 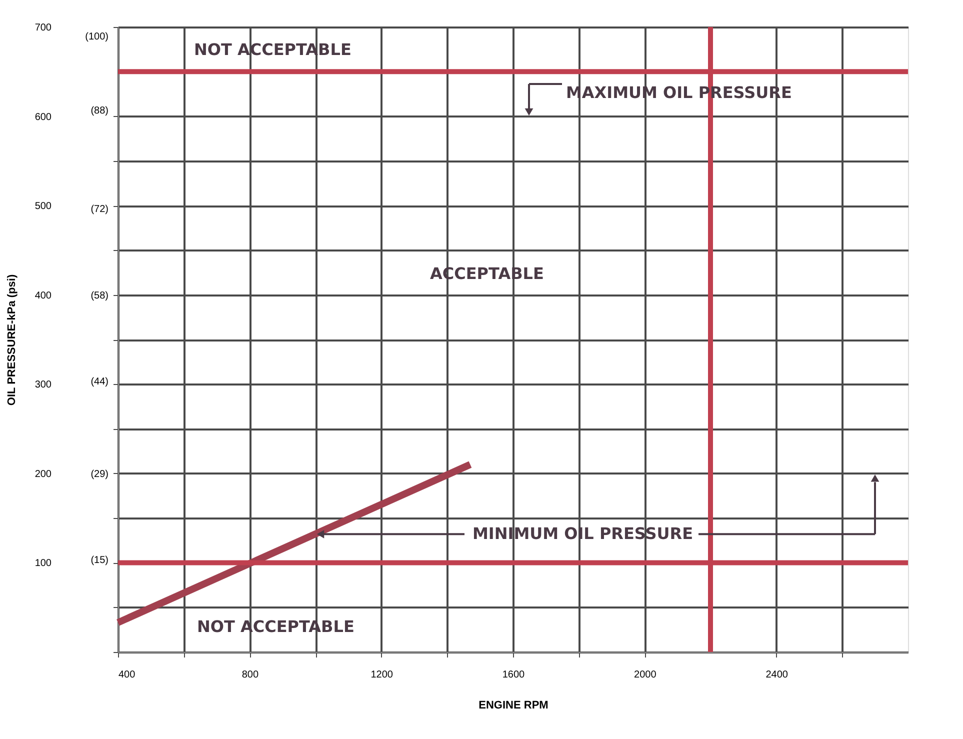 What do you see at coordinates (99, 296) in the screenshot?
I see `y2-tick-label: (58)` at bounding box center [99, 296].